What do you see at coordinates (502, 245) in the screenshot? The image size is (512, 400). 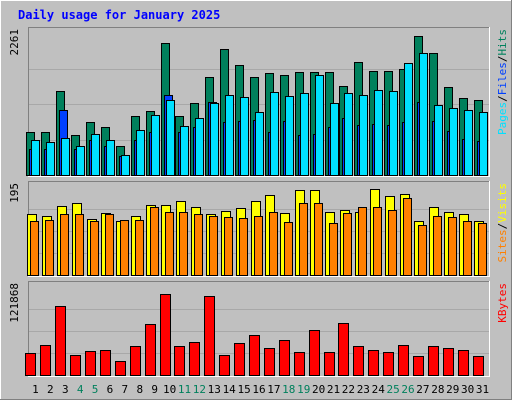 I see `legend-entry: Sites` at bounding box center [502, 245].